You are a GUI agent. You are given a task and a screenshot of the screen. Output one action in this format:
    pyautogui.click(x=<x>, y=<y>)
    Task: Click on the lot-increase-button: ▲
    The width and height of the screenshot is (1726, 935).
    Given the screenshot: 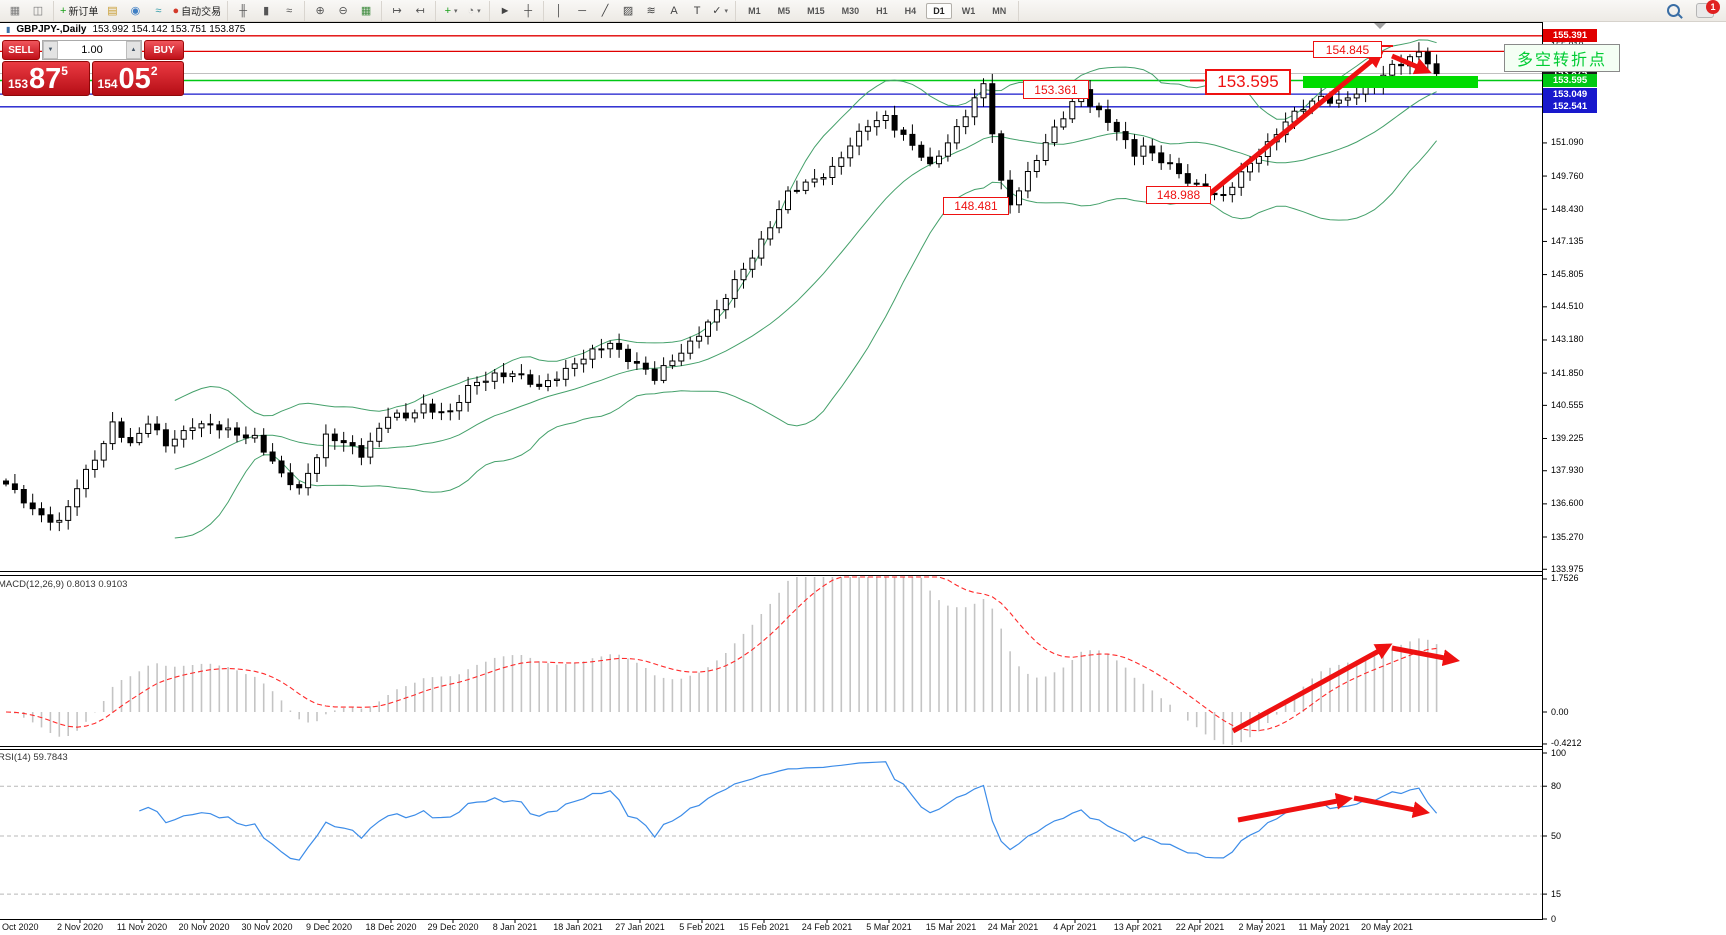 What is the action you would take?
    pyautogui.click(x=133, y=50)
    